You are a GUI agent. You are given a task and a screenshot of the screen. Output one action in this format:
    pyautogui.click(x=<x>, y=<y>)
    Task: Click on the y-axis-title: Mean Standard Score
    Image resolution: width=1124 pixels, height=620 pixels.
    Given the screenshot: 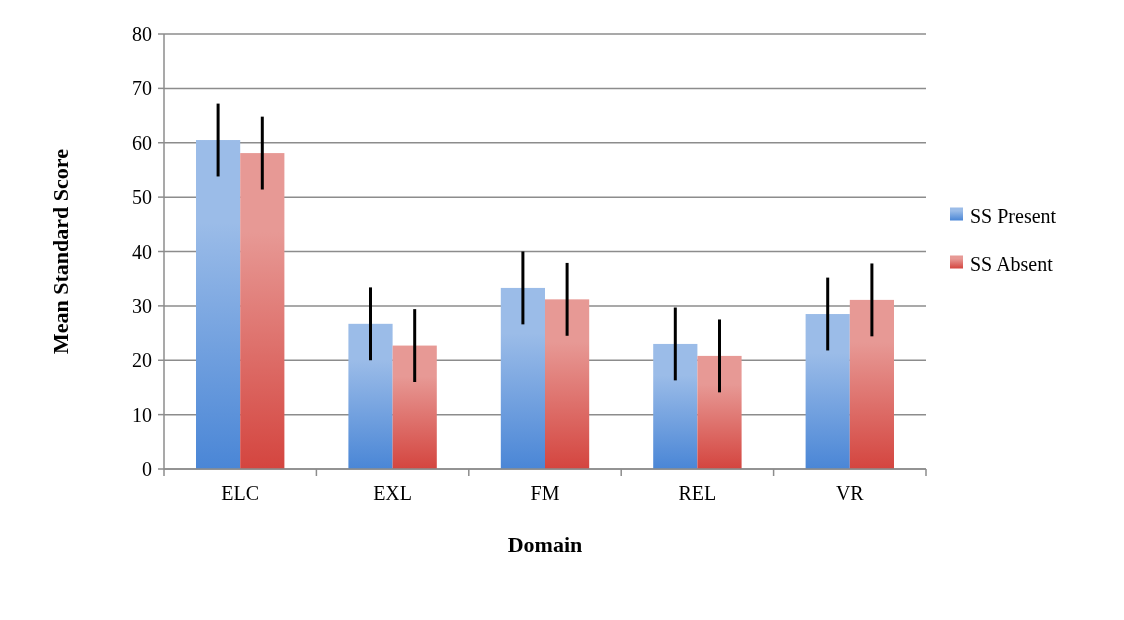 What is the action you would take?
    pyautogui.click(x=60, y=251)
    